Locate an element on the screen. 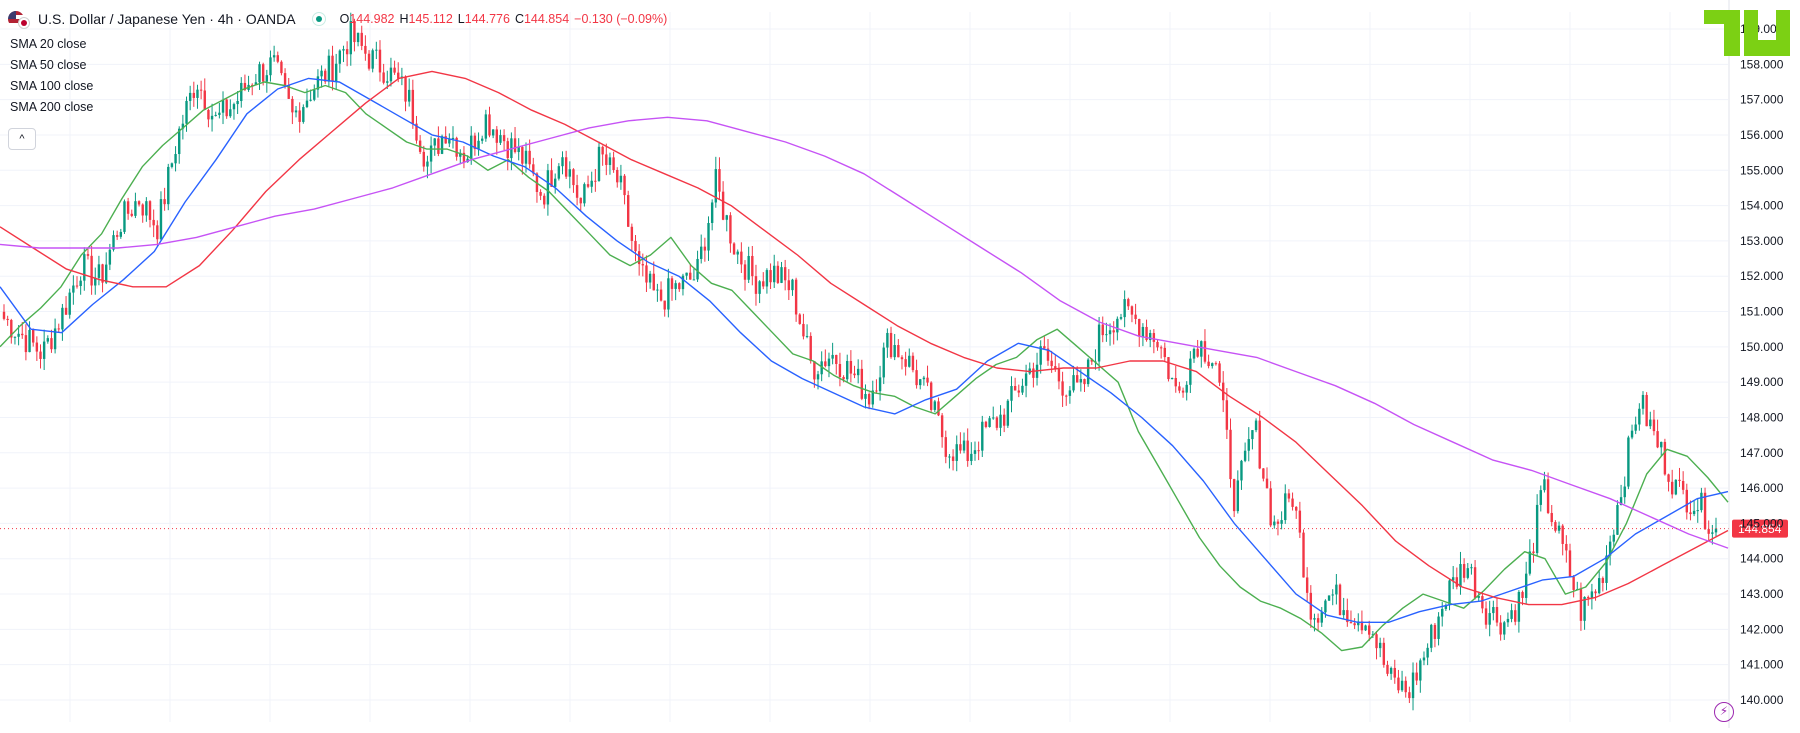 This screenshot has height=733, width=1800. legend-sma20: SMA 20 close is located at coordinates (48, 44).